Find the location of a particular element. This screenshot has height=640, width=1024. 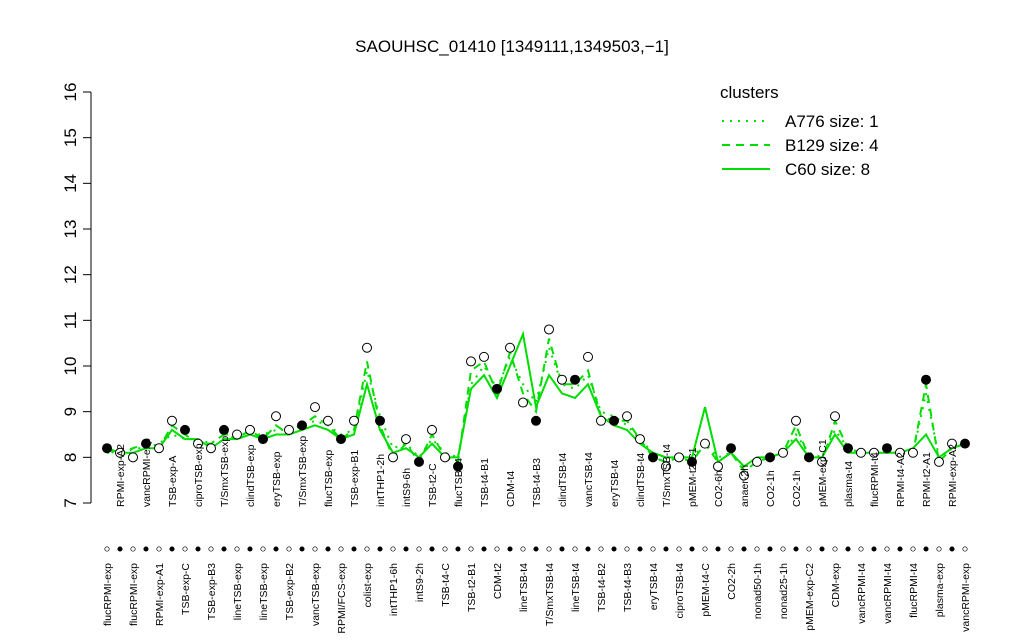

legend-label: A776 size: 1 is located at coordinates (832, 121).